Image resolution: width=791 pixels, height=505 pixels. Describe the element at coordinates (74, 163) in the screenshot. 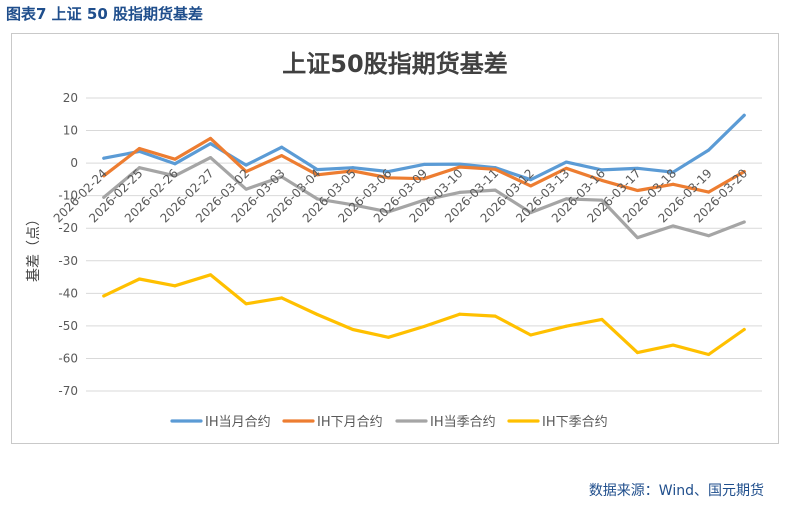

I see `y-tick-label: 0` at that location.